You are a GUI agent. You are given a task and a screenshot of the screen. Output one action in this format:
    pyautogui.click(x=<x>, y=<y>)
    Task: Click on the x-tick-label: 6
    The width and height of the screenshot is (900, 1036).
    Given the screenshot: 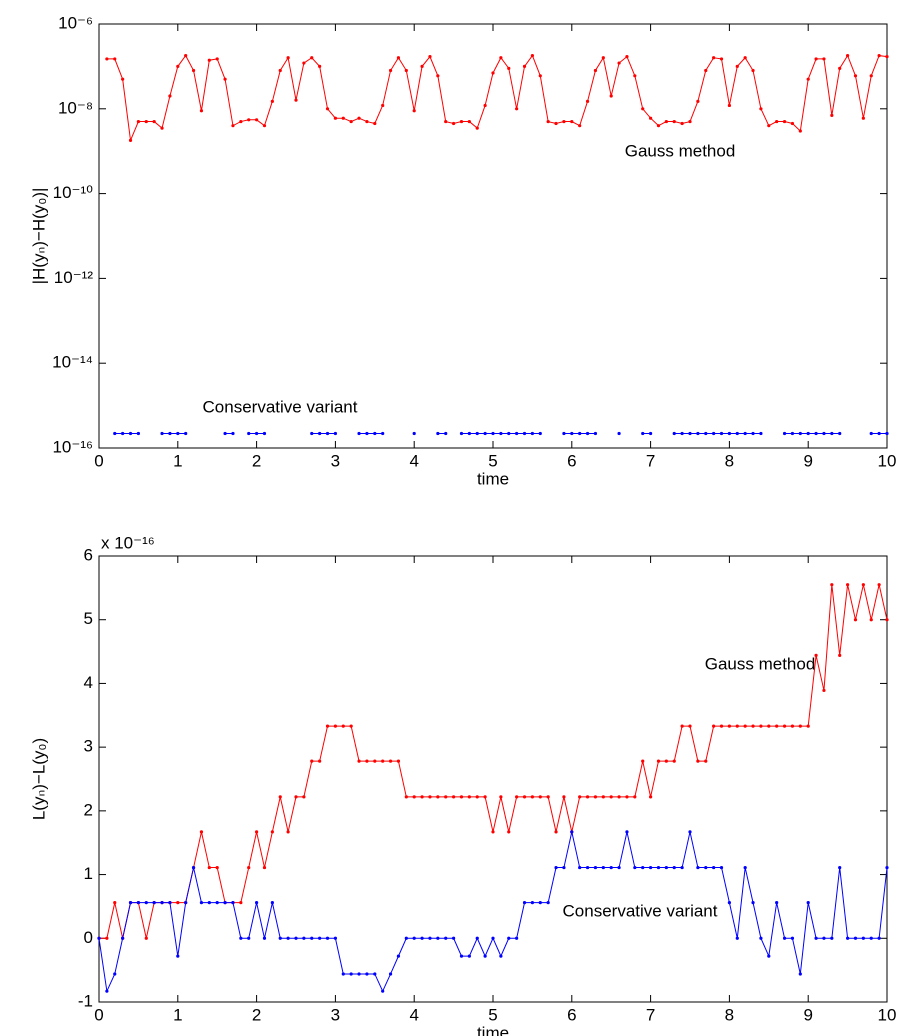 What is the action you would take?
    pyautogui.click(x=571, y=1014)
    